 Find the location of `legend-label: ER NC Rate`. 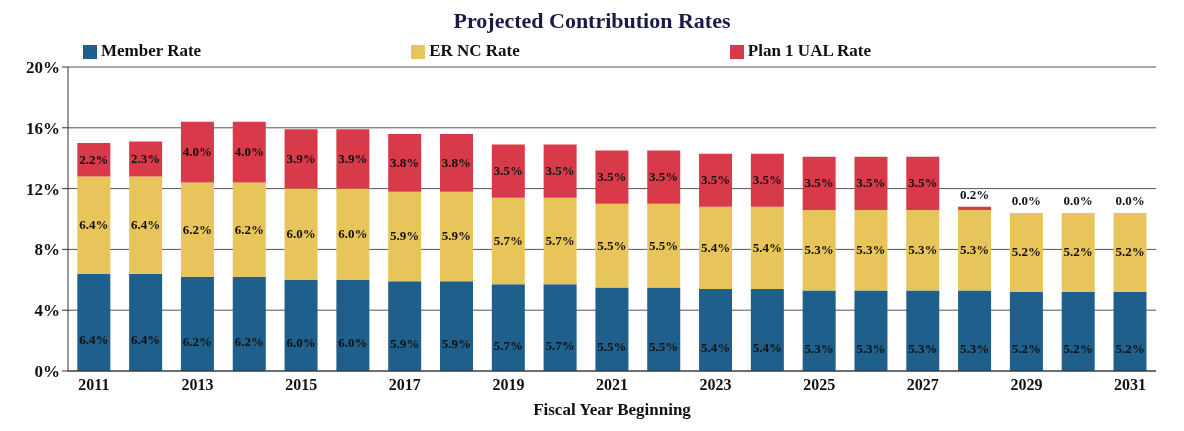

legend-label: ER NC Rate is located at coordinates (474, 50).